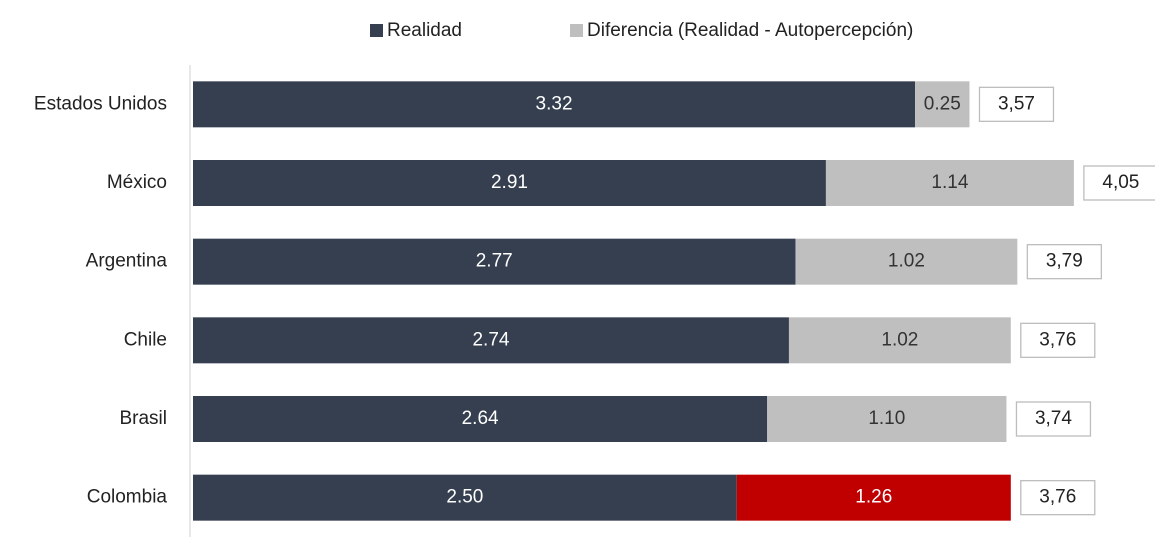 This screenshot has width=1155, height=537. I want to click on total-label: 4,05, so click(1120, 182).